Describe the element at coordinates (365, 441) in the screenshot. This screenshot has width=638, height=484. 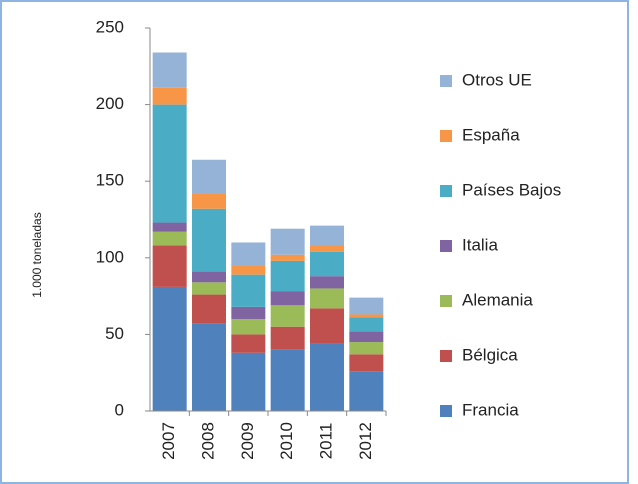
I see `x-tick-label: 2012` at that location.